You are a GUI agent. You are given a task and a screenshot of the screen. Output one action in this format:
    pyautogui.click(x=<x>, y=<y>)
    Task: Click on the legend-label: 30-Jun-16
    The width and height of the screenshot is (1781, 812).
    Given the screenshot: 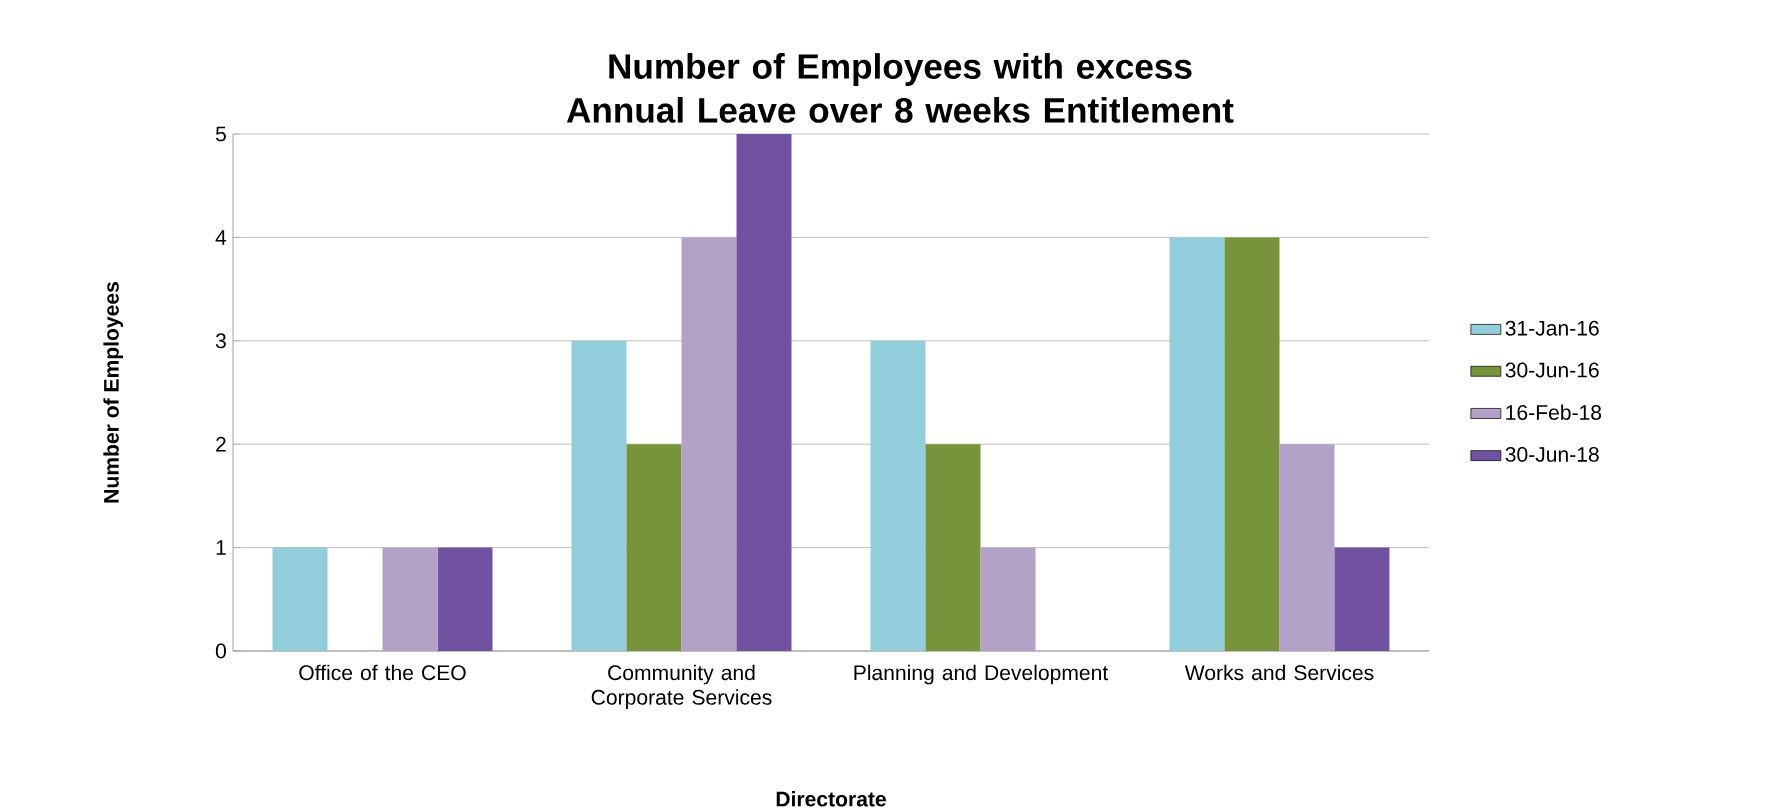 What is the action you would take?
    pyautogui.click(x=1552, y=370)
    